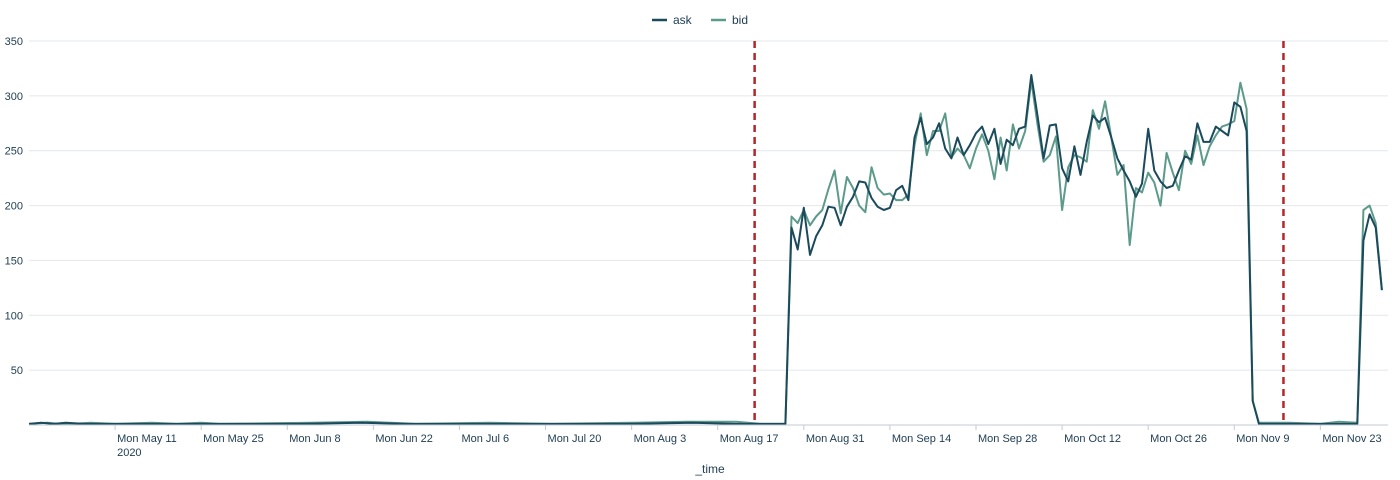 The height and width of the screenshot is (480, 1400). What do you see at coordinates (14, 152) in the screenshot?
I see `y-tick-label: 250` at bounding box center [14, 152].